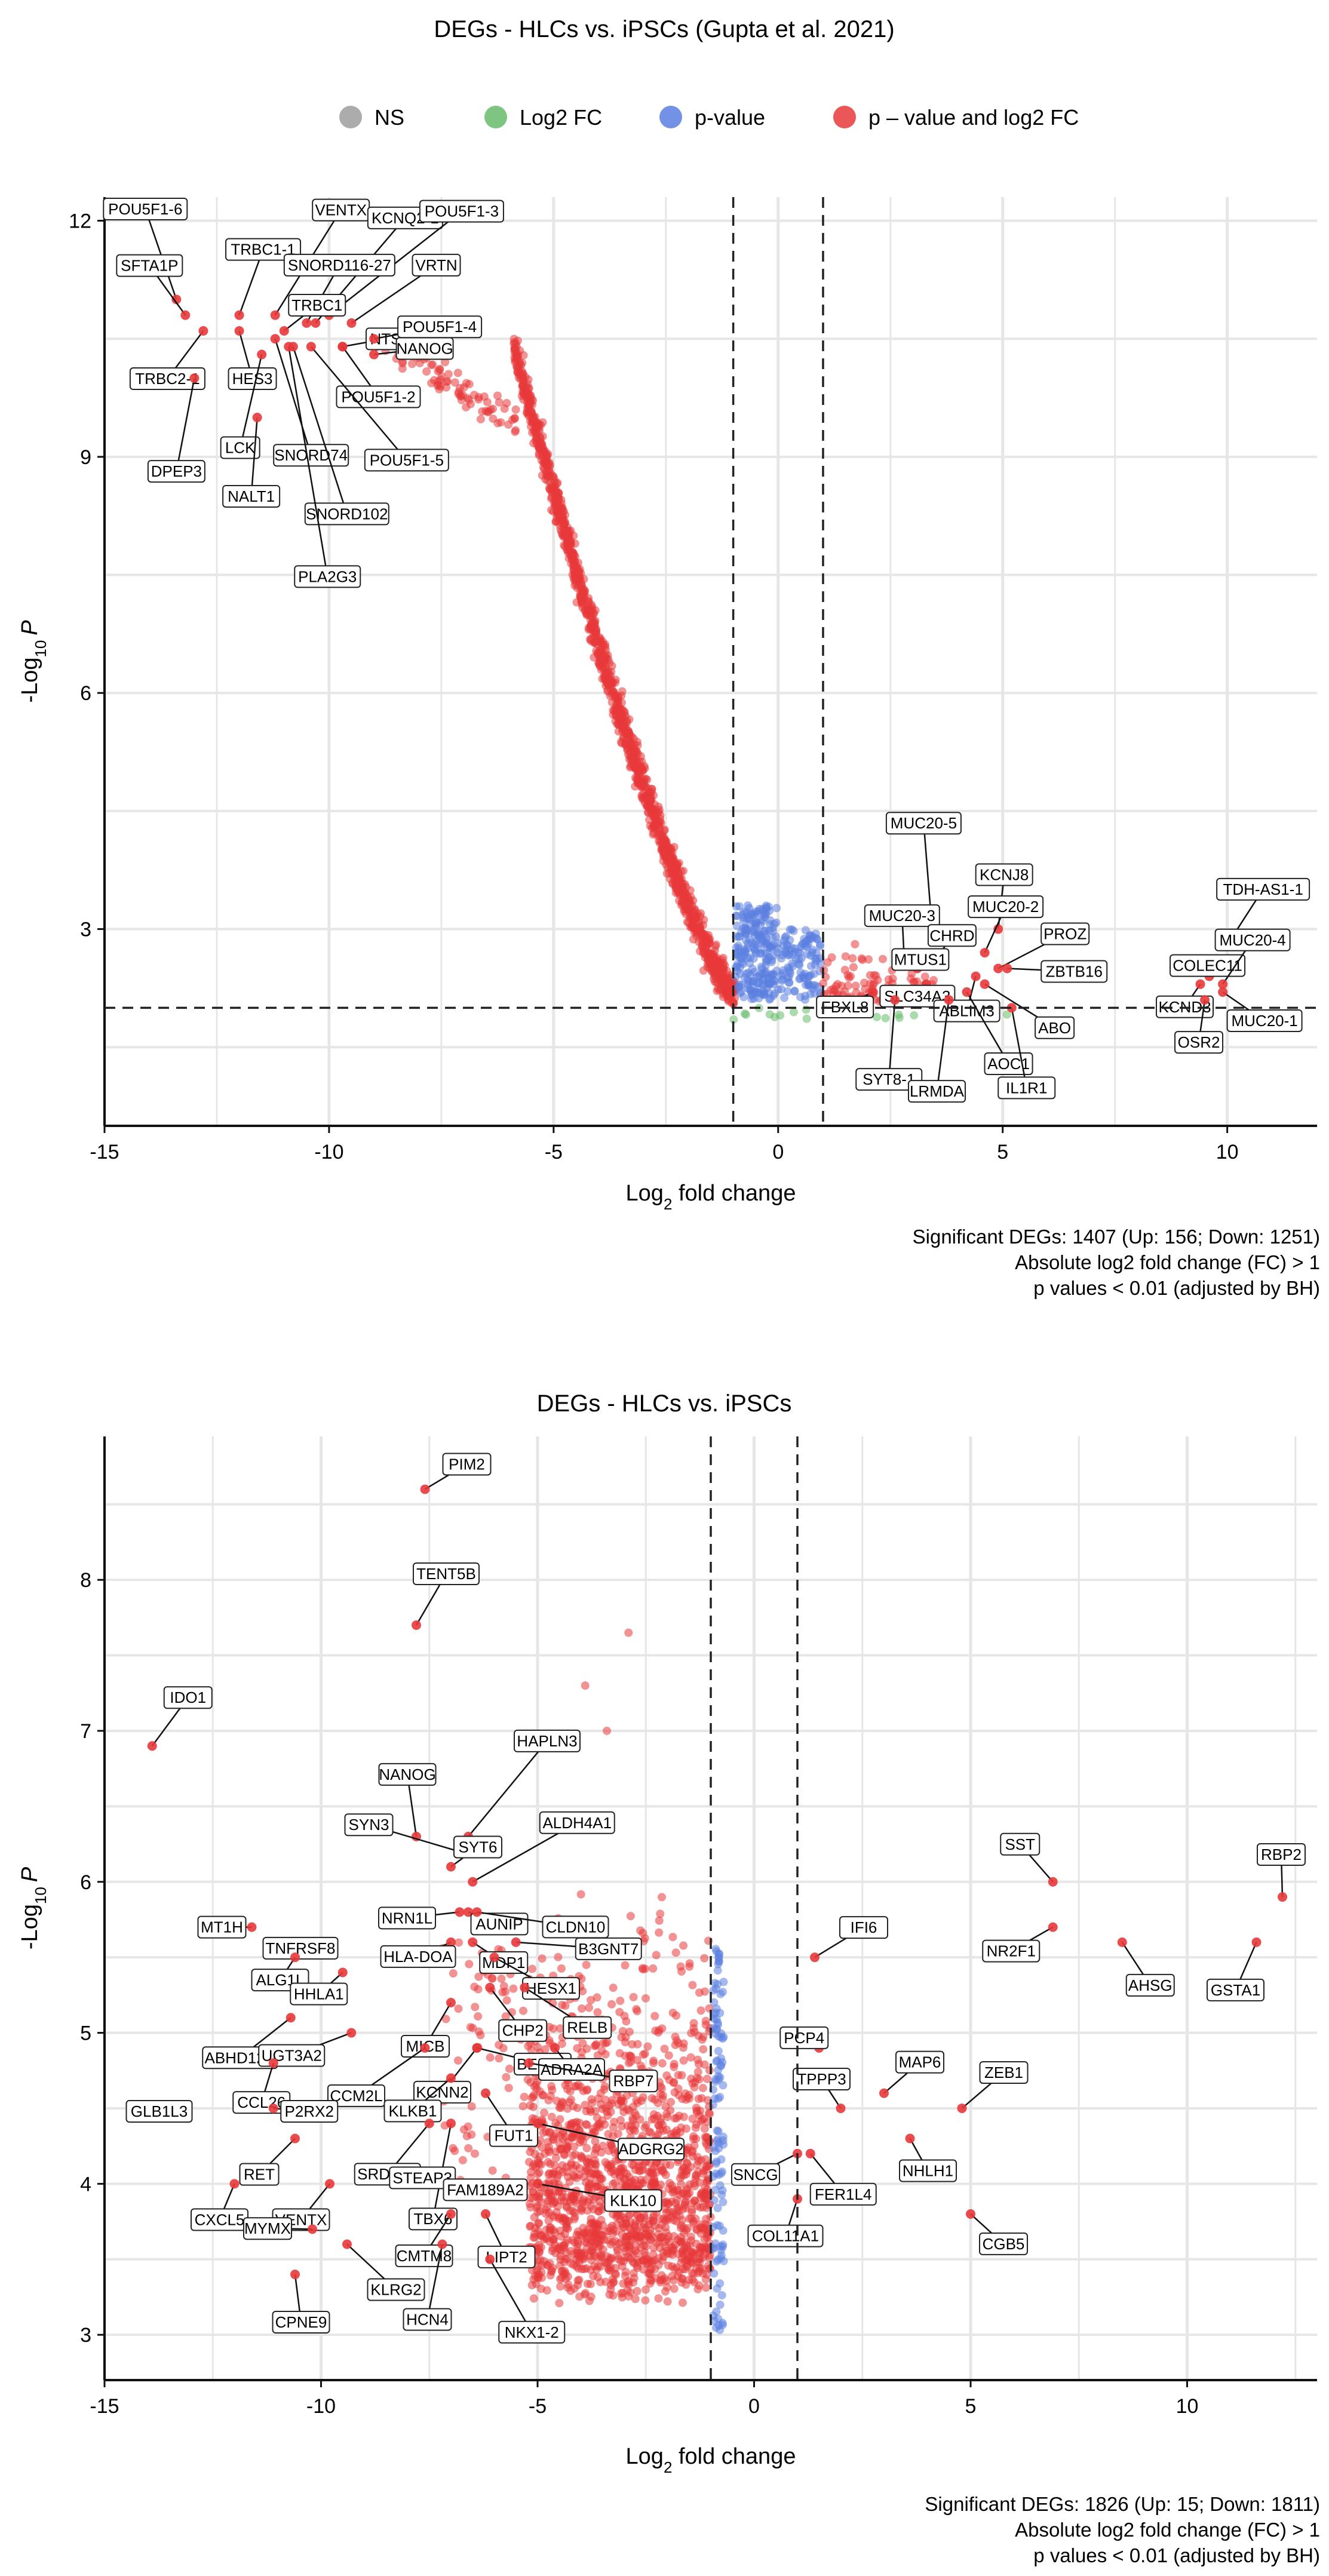 This screenshot has width=1329, height=2576. What do you see at coordinates (1004, 2244) in the screenshot?
I see `gene-label: CGB5` at bounding box center [1004, 2244].